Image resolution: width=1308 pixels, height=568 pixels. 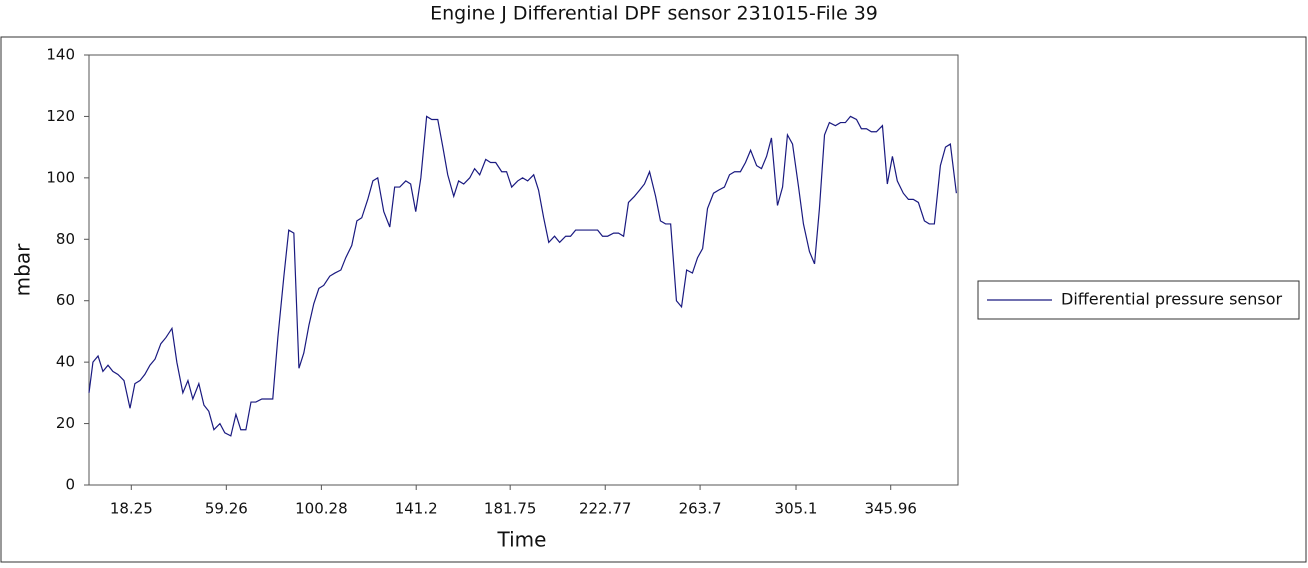 What do you see at coordinates (65, 300) in the screenshot?
I see `y-tick-label: 60` at bounding box center [65, 300].